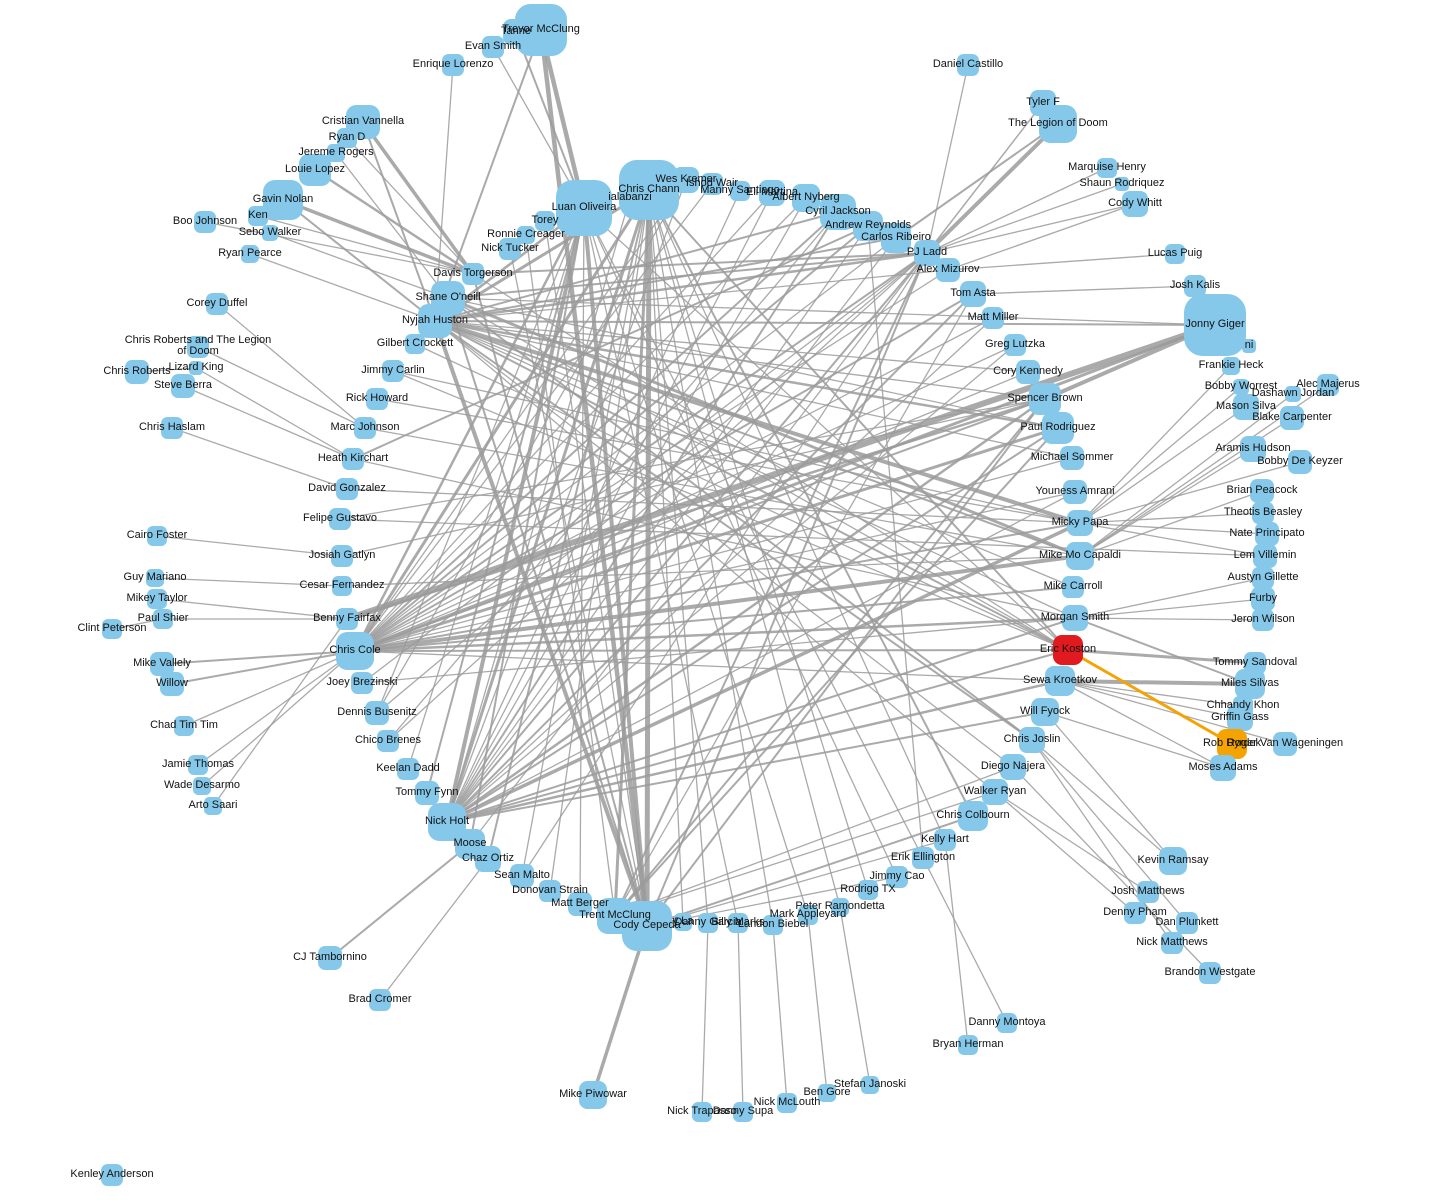 The height and width of the screenshot is (1200, 1440). I want to click on graph-node-chris-joslin, so click(1032, 740).